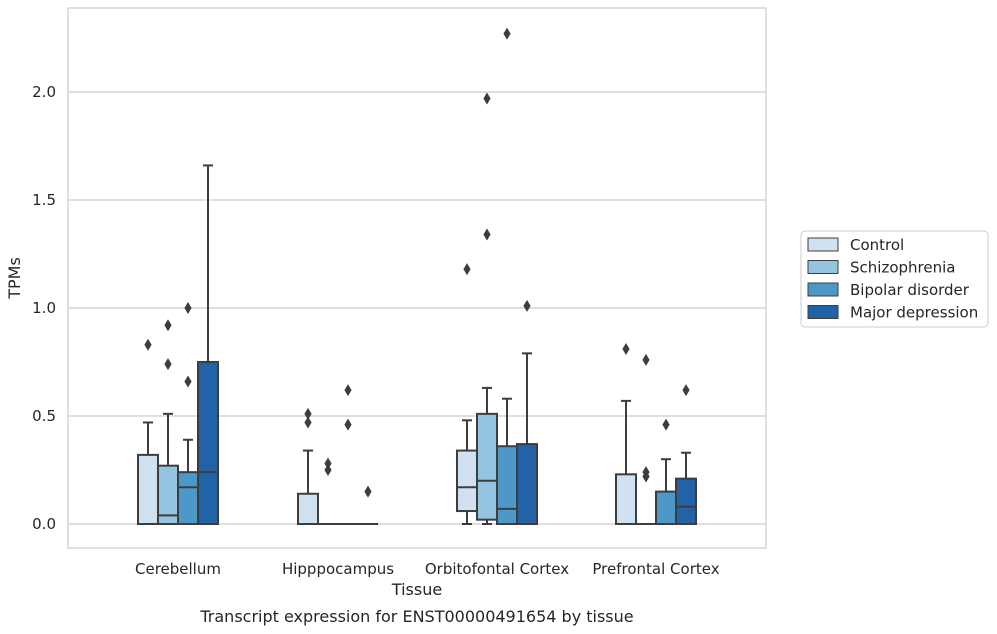 This screenshot has height=634, width=997. Describe the element at coordinates (178, 569) in the screenshot. I see `x-tick-label: Cerebellum` at that location.